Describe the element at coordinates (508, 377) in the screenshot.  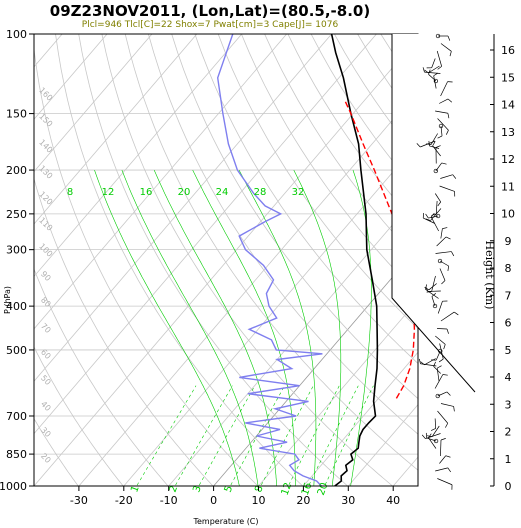
I see `height-tick-label: 4` at that location.